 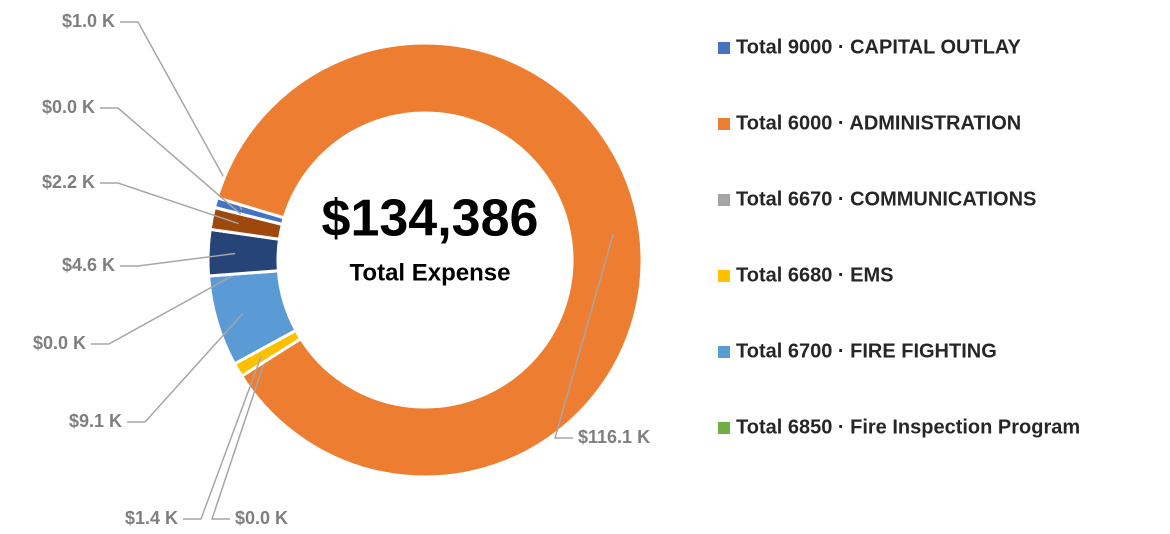 I want to click on data-label: $9.1 K, so click(x=95, y=421).